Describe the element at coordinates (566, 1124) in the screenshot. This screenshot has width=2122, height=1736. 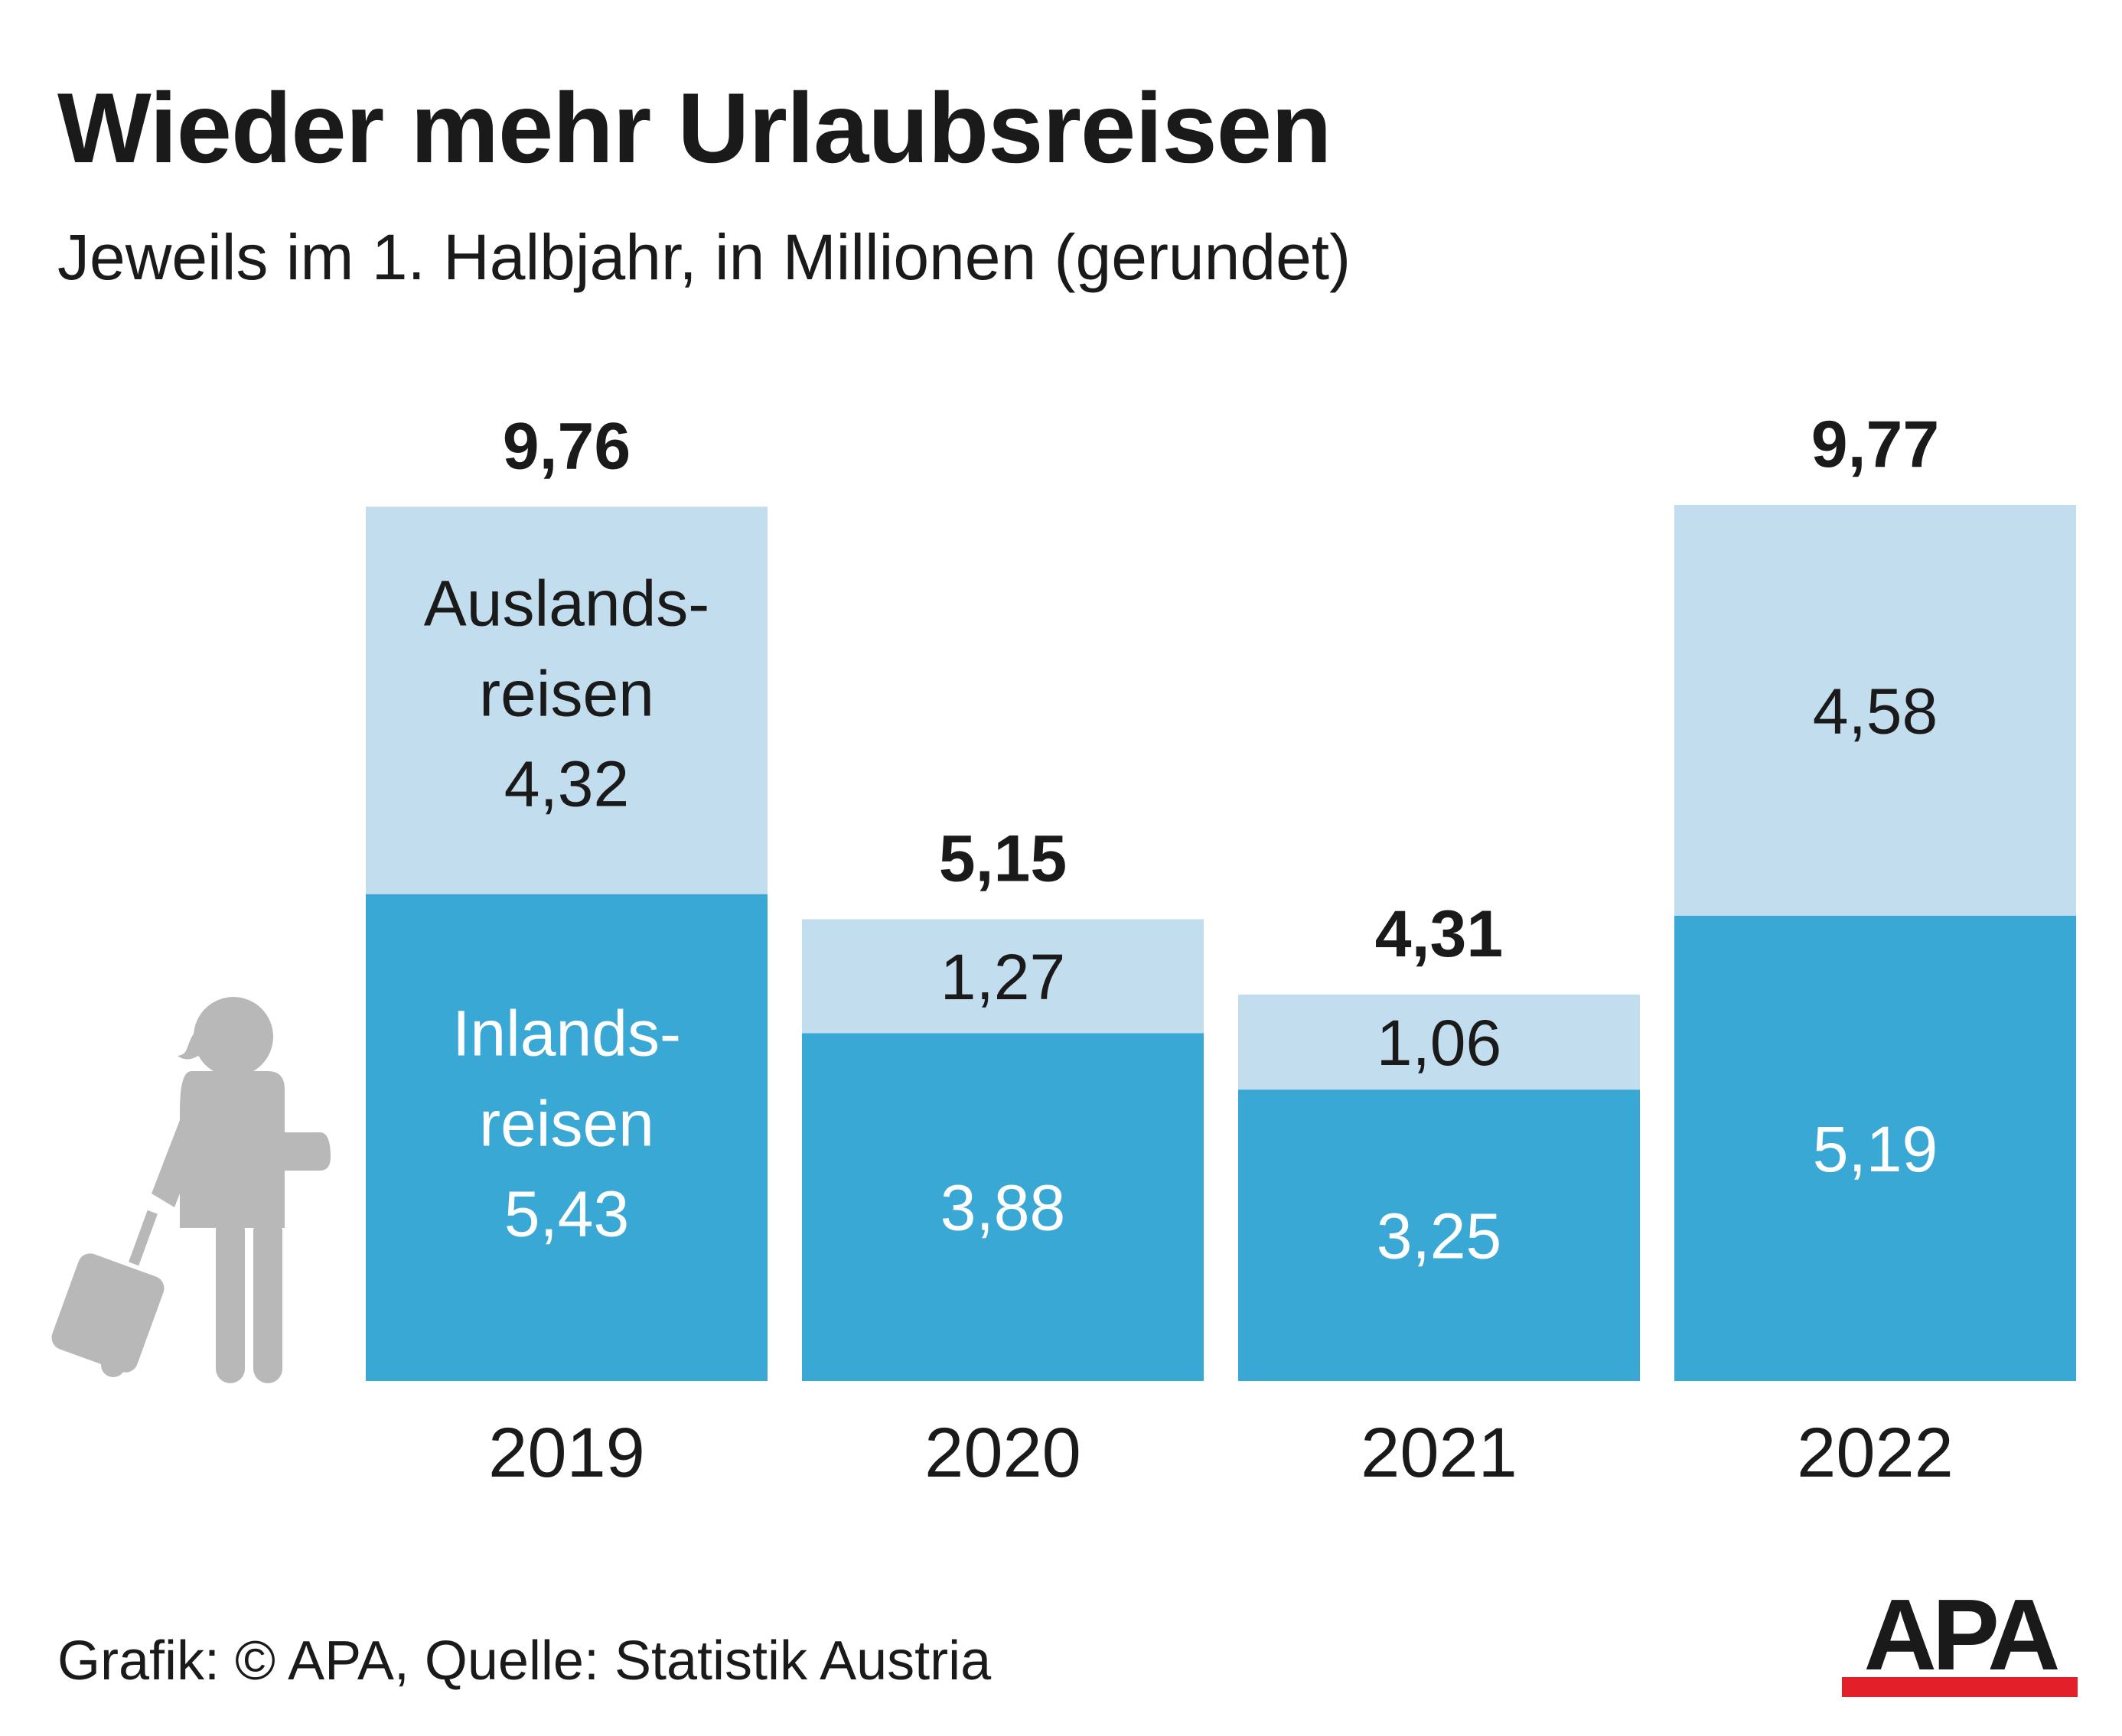
I see `series-label-inlandsreisen-line2: reisen` at that location.